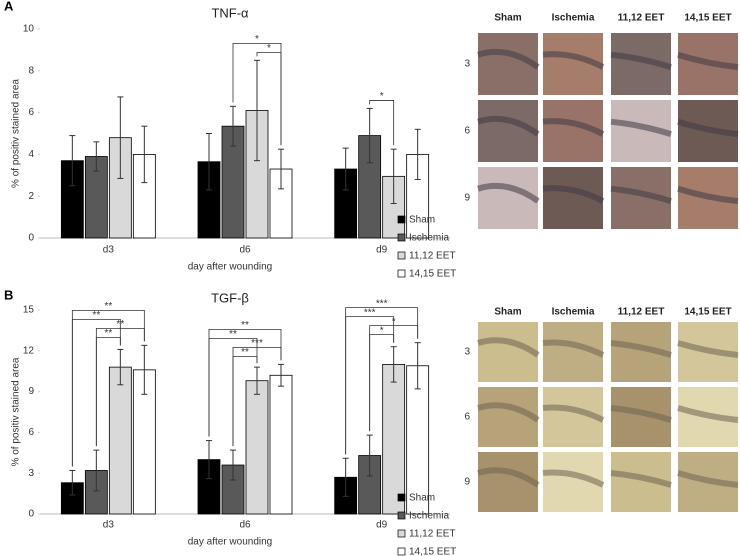 The height and width of the screenshot is (556, 740). Describe the element at coordinates (230, 542) in the screenshot. I see `x-axis-label: day after wounding` at that location.